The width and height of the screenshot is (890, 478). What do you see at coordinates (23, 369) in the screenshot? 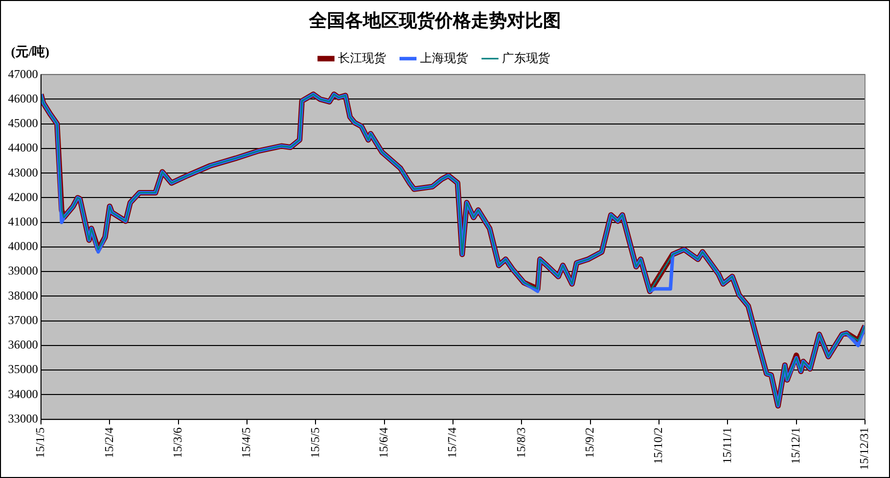
I see `y-tick-label: 35000` at bounding box center [23, 369].